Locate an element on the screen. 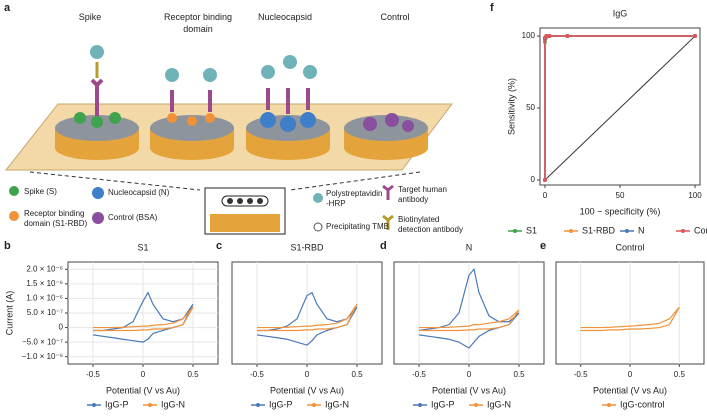 The width and height of the screenshot is (707, 418). panel-label: f is located at coordinates (492, 8).